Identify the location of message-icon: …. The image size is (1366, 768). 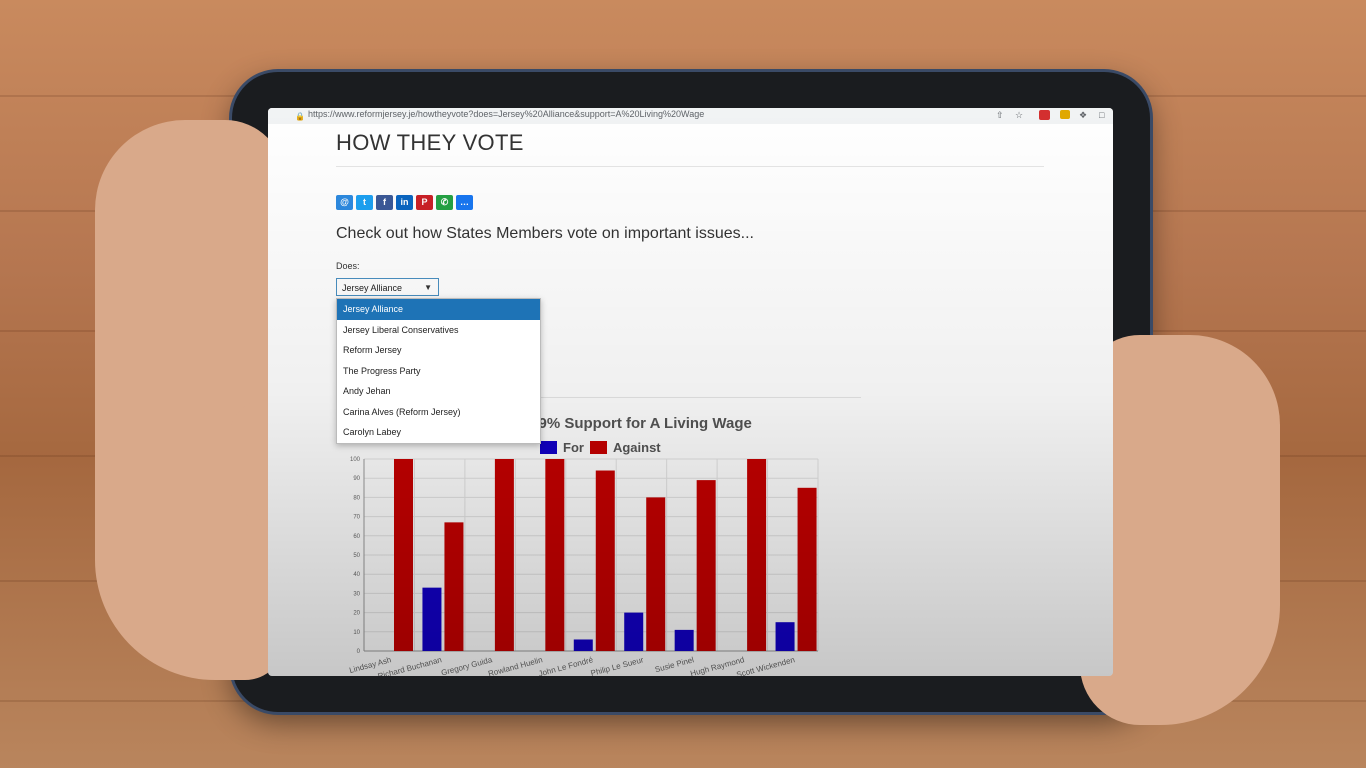
(464, 202).